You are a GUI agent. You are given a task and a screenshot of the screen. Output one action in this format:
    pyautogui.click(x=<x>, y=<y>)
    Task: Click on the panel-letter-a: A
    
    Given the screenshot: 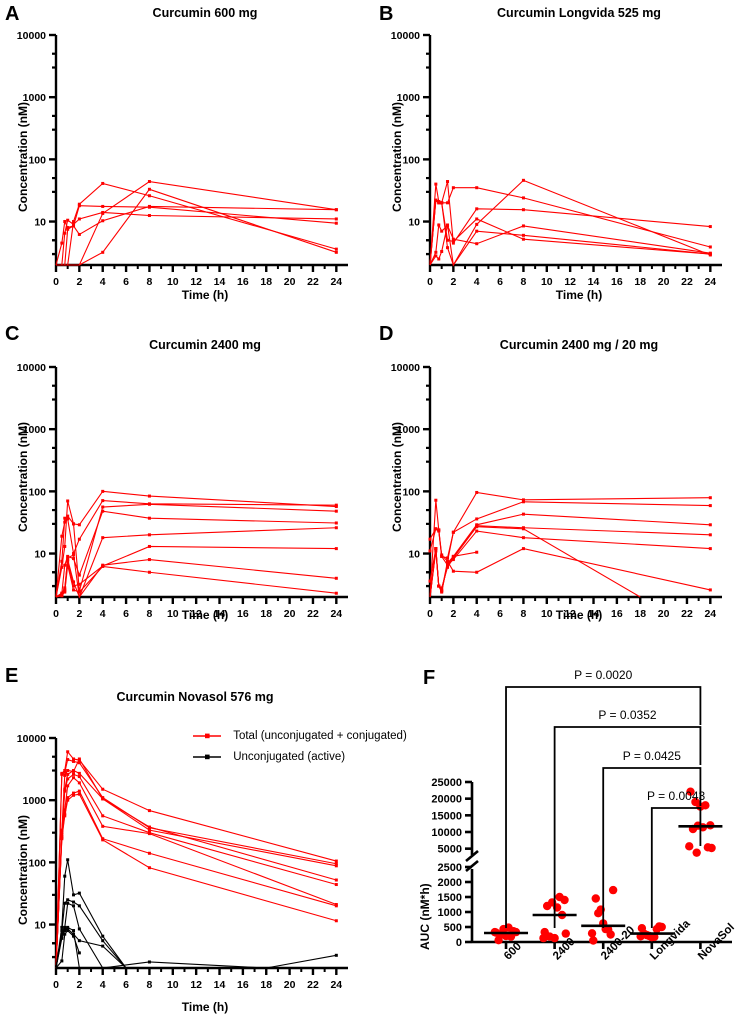 What is the action you would take?
    pyautogui.click(x=12, y=14)
    